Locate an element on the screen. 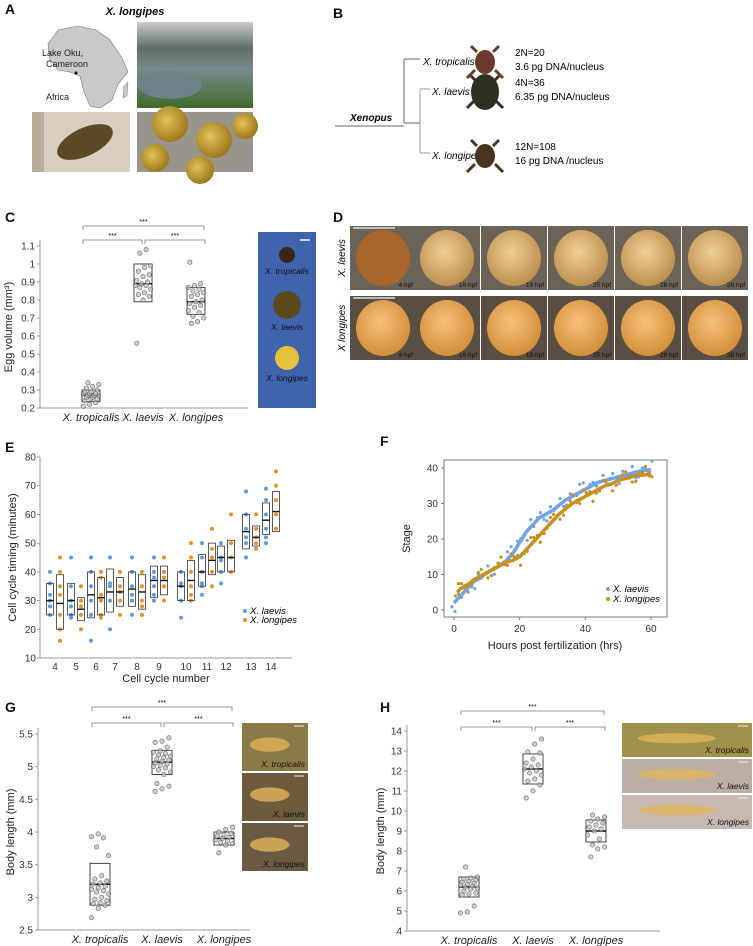  g-image-label: X. longipes is located at coordinates (284, 864).